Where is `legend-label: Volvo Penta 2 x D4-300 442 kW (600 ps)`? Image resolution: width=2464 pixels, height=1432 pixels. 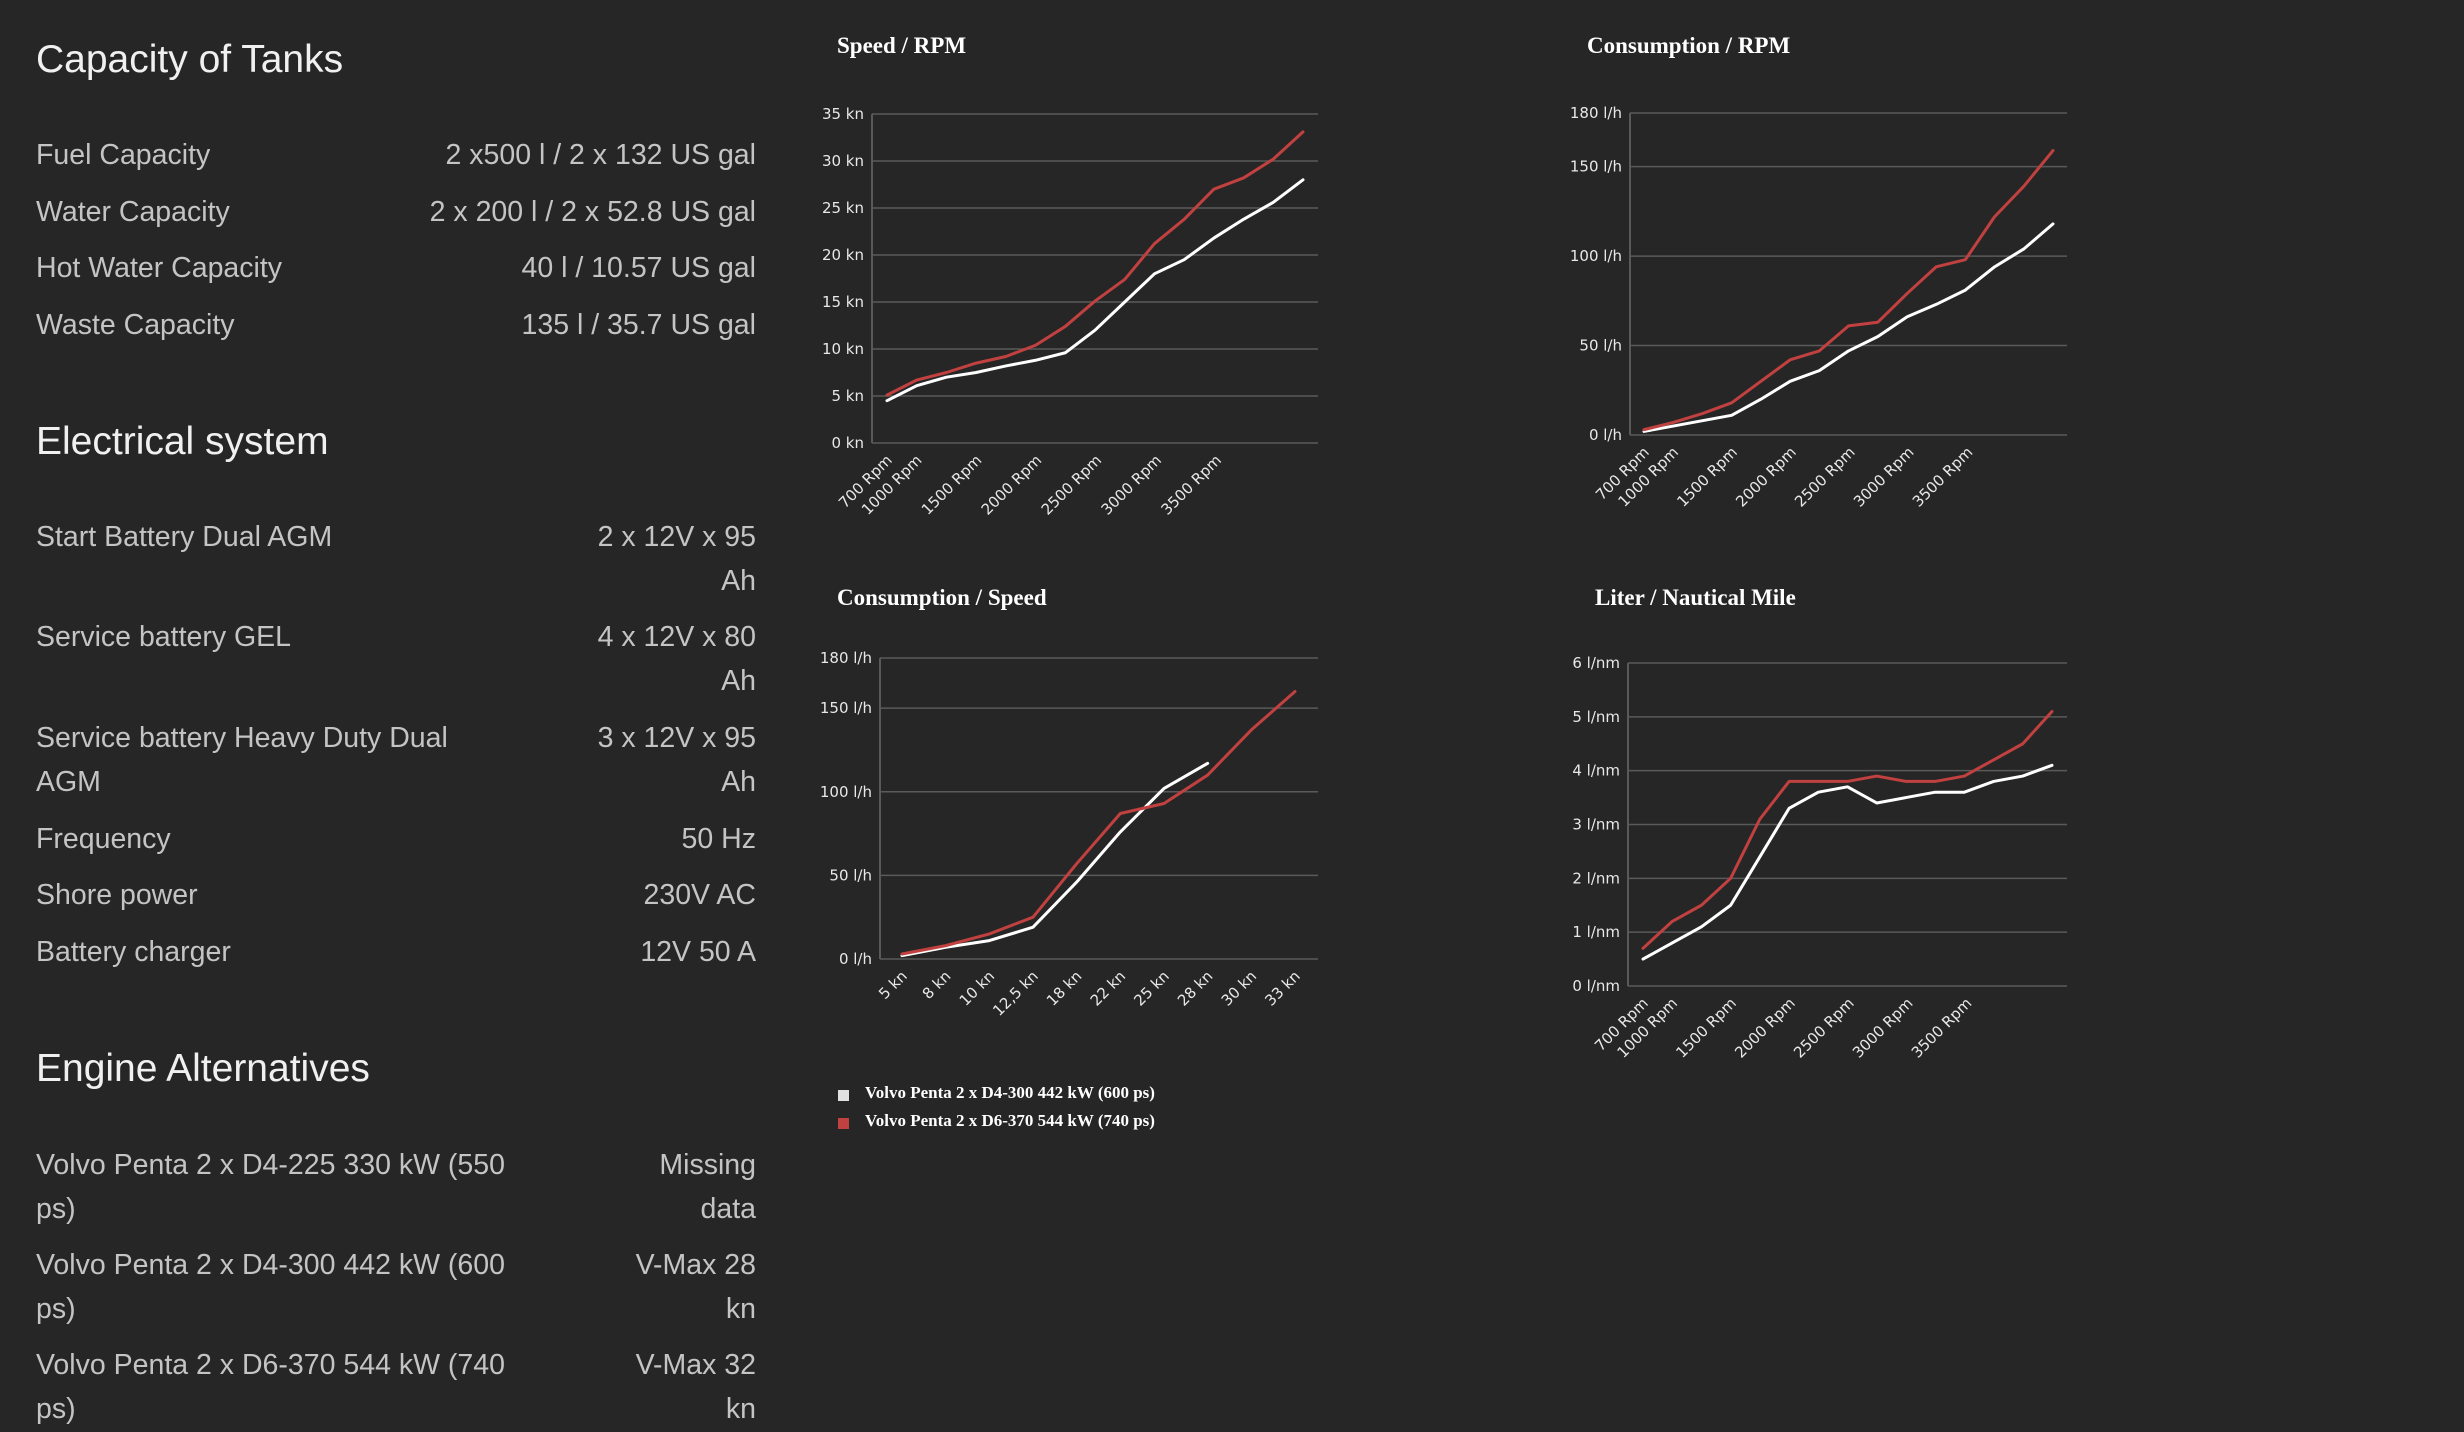 legend-label: Volvo Penta 2 x D4-300 442 kW (600 ps) is located at coordinates (1010, 1092).